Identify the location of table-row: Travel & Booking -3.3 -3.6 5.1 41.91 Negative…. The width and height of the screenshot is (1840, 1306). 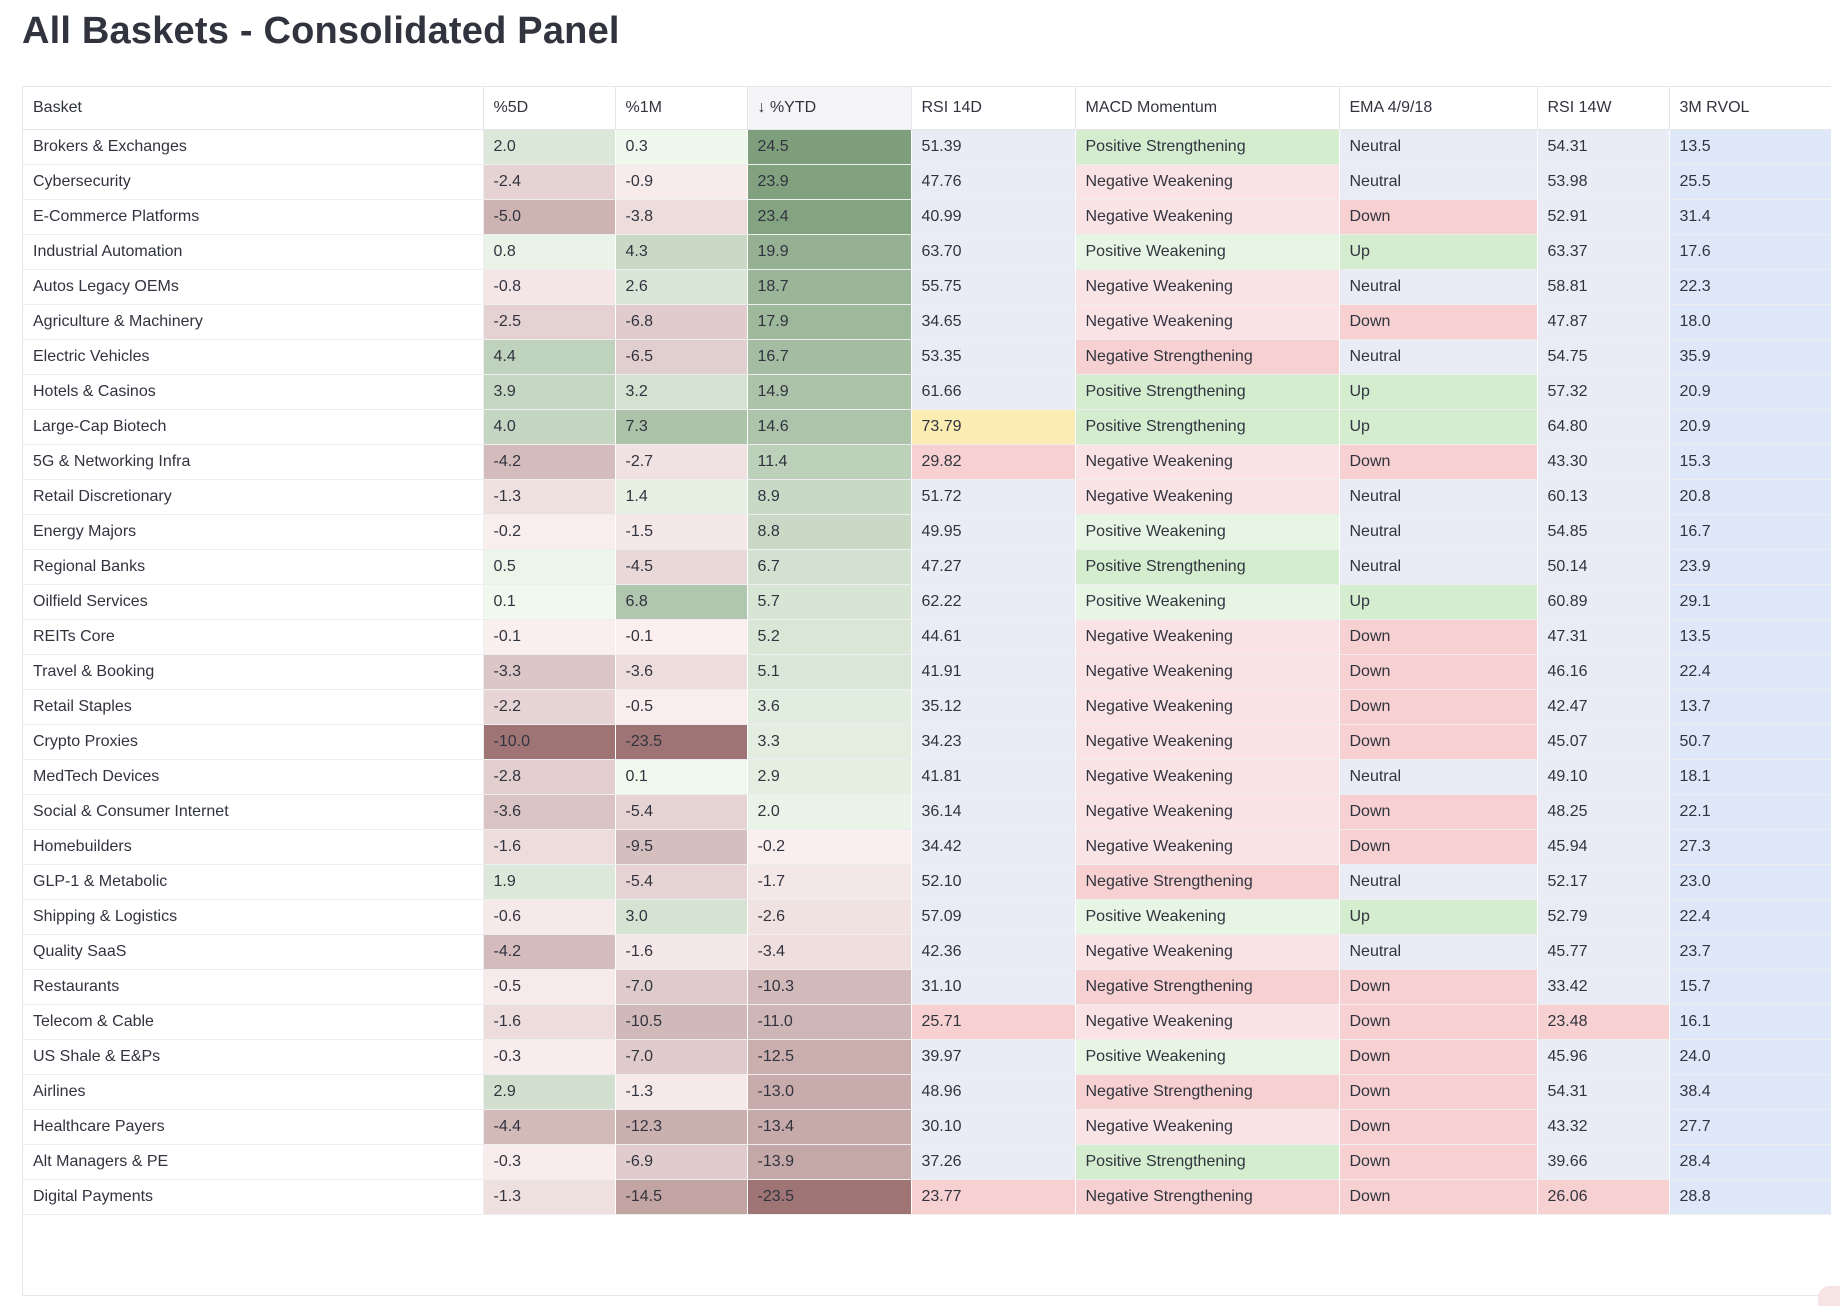
(927, 672).